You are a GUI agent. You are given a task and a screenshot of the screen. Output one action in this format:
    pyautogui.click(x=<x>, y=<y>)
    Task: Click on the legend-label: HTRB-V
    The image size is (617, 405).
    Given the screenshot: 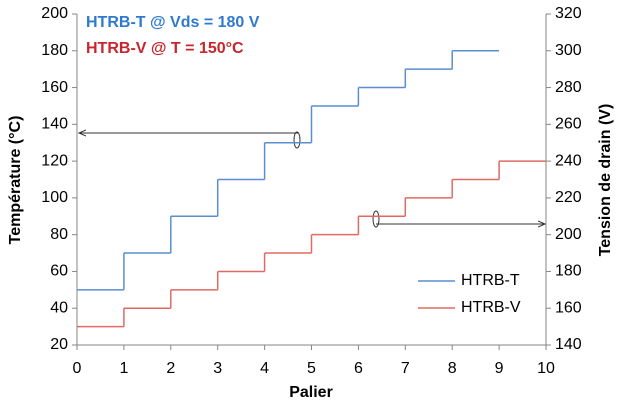 What is the action you would take?
    pyautogui.click(x=491, y=307)
    